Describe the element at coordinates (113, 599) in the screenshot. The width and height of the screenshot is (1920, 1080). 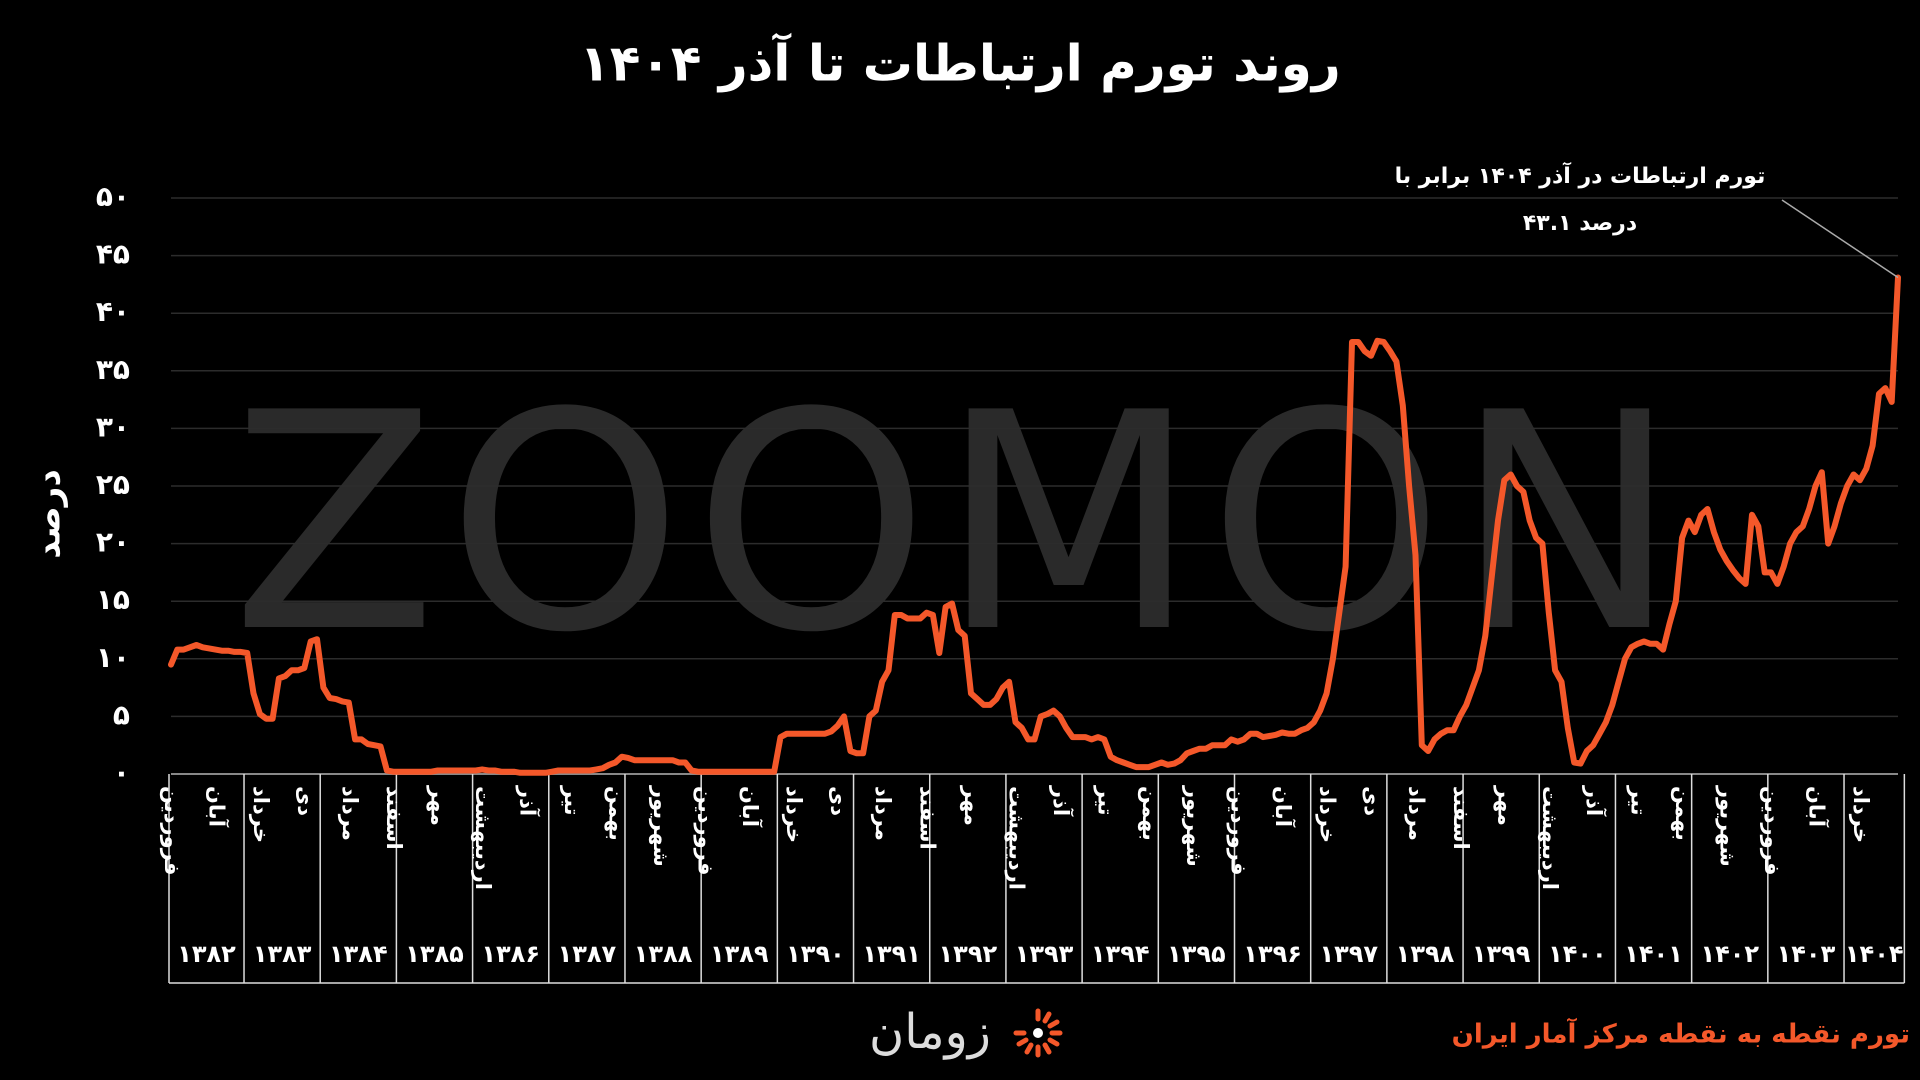
I see `y-tick-label: ۱۵` at that location.